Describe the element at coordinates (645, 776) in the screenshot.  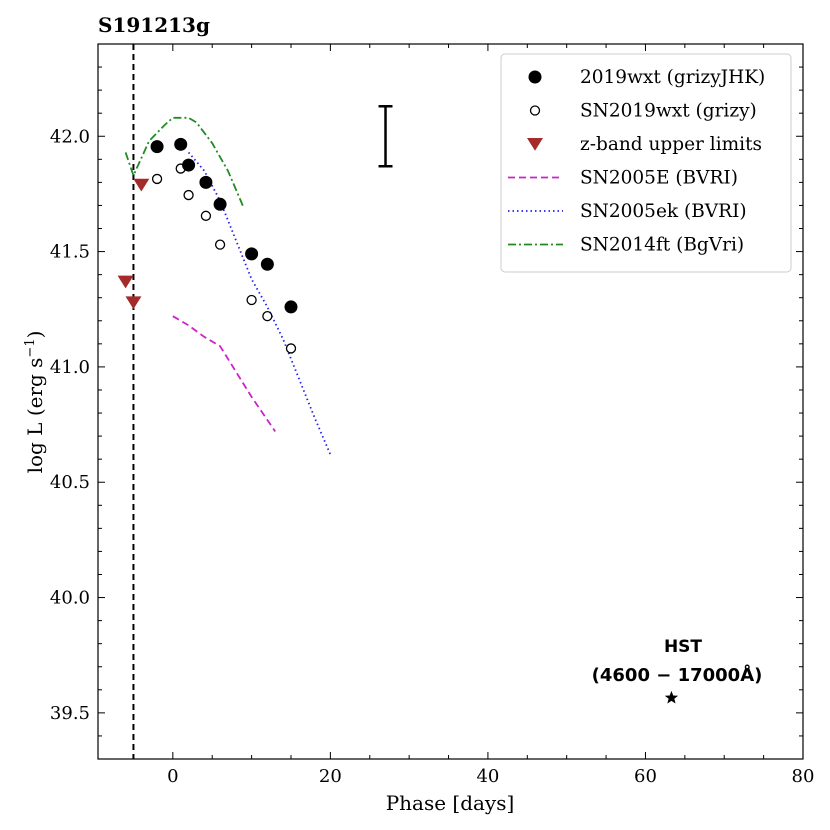
I see `x-tick-label: 60` at that location.